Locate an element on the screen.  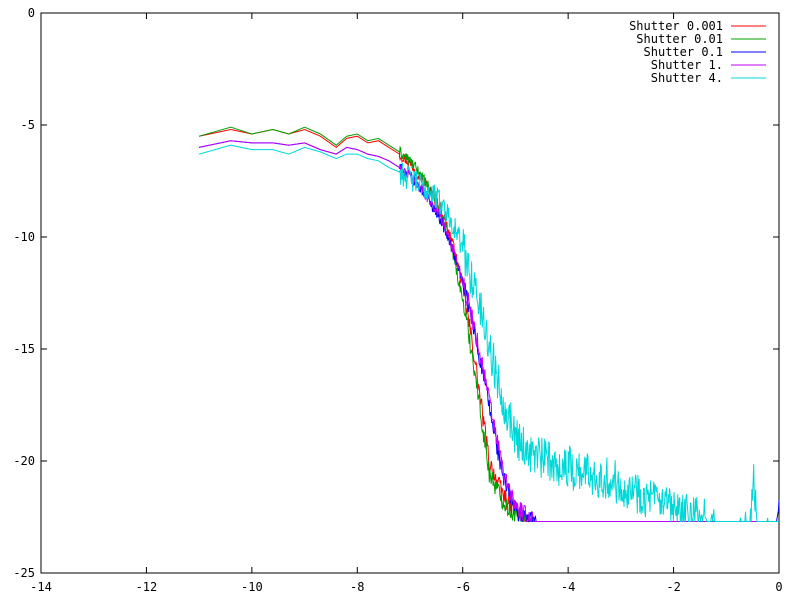
y-tick-label: -10 is located at coordinates (24, 237).